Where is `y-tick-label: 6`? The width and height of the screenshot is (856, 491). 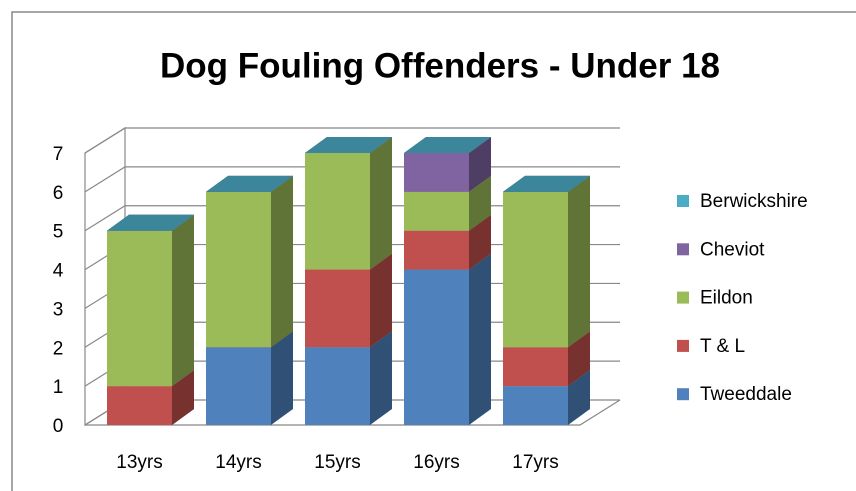 y-tick-label: 6 is located at coordinates (58, 193).